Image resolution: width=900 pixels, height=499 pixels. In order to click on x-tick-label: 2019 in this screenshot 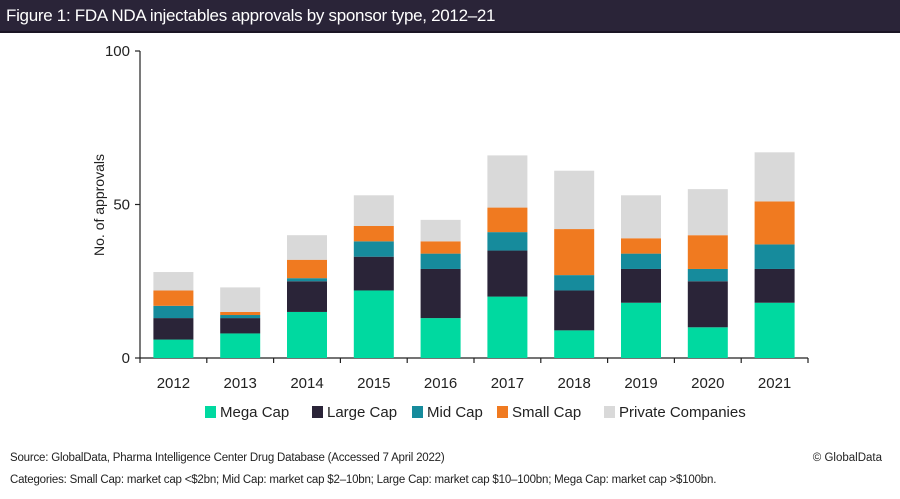, I will do `click(640, 383)`.